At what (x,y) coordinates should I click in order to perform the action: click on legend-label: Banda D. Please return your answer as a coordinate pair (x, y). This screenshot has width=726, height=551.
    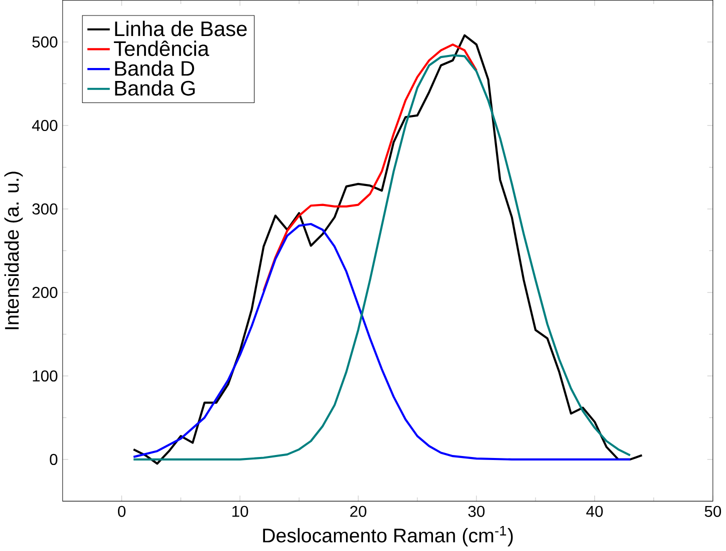
    Looking at the image, I should click on (154, 68).